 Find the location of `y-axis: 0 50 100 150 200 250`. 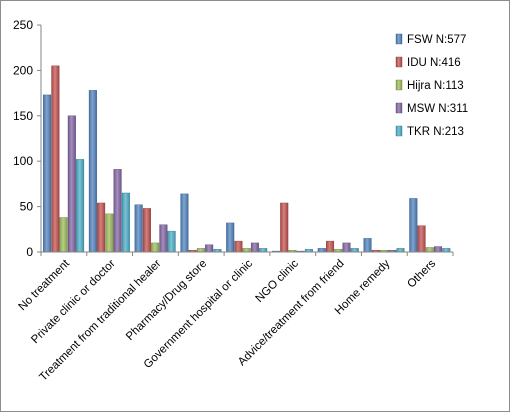

y-axis: 0 50 100 150 200 250 is located at coordinates (27, 138).